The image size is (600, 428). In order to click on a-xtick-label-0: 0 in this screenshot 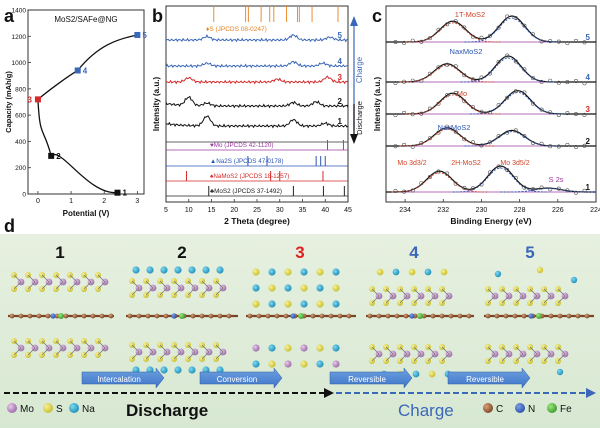, I will do `click(38, 201)`.